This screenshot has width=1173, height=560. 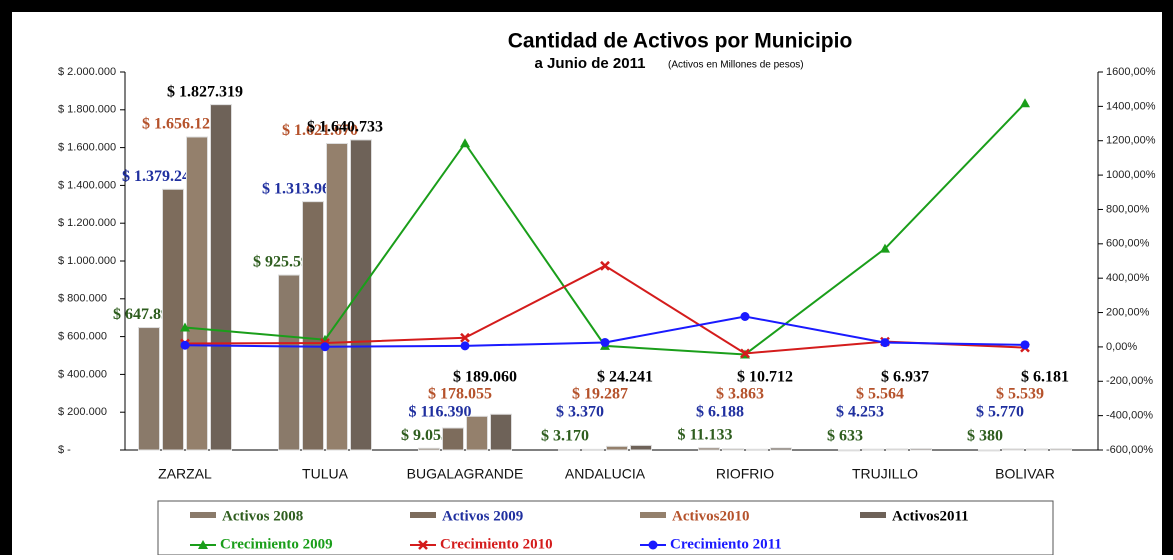 What do you see at coordinates (485, 377) in the screenshot?
I see `value-label: $ 189.060` at bounding box center [485, 377].